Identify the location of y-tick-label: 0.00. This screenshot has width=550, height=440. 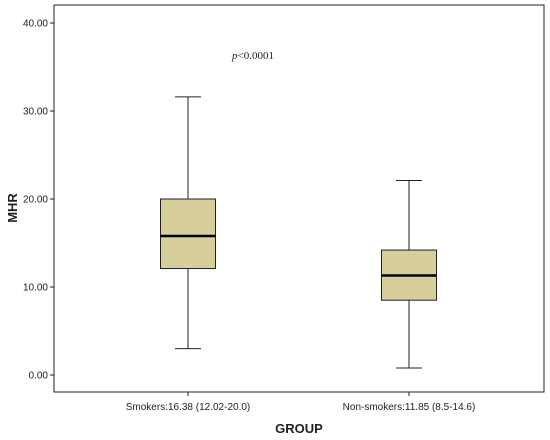
(39, 376).